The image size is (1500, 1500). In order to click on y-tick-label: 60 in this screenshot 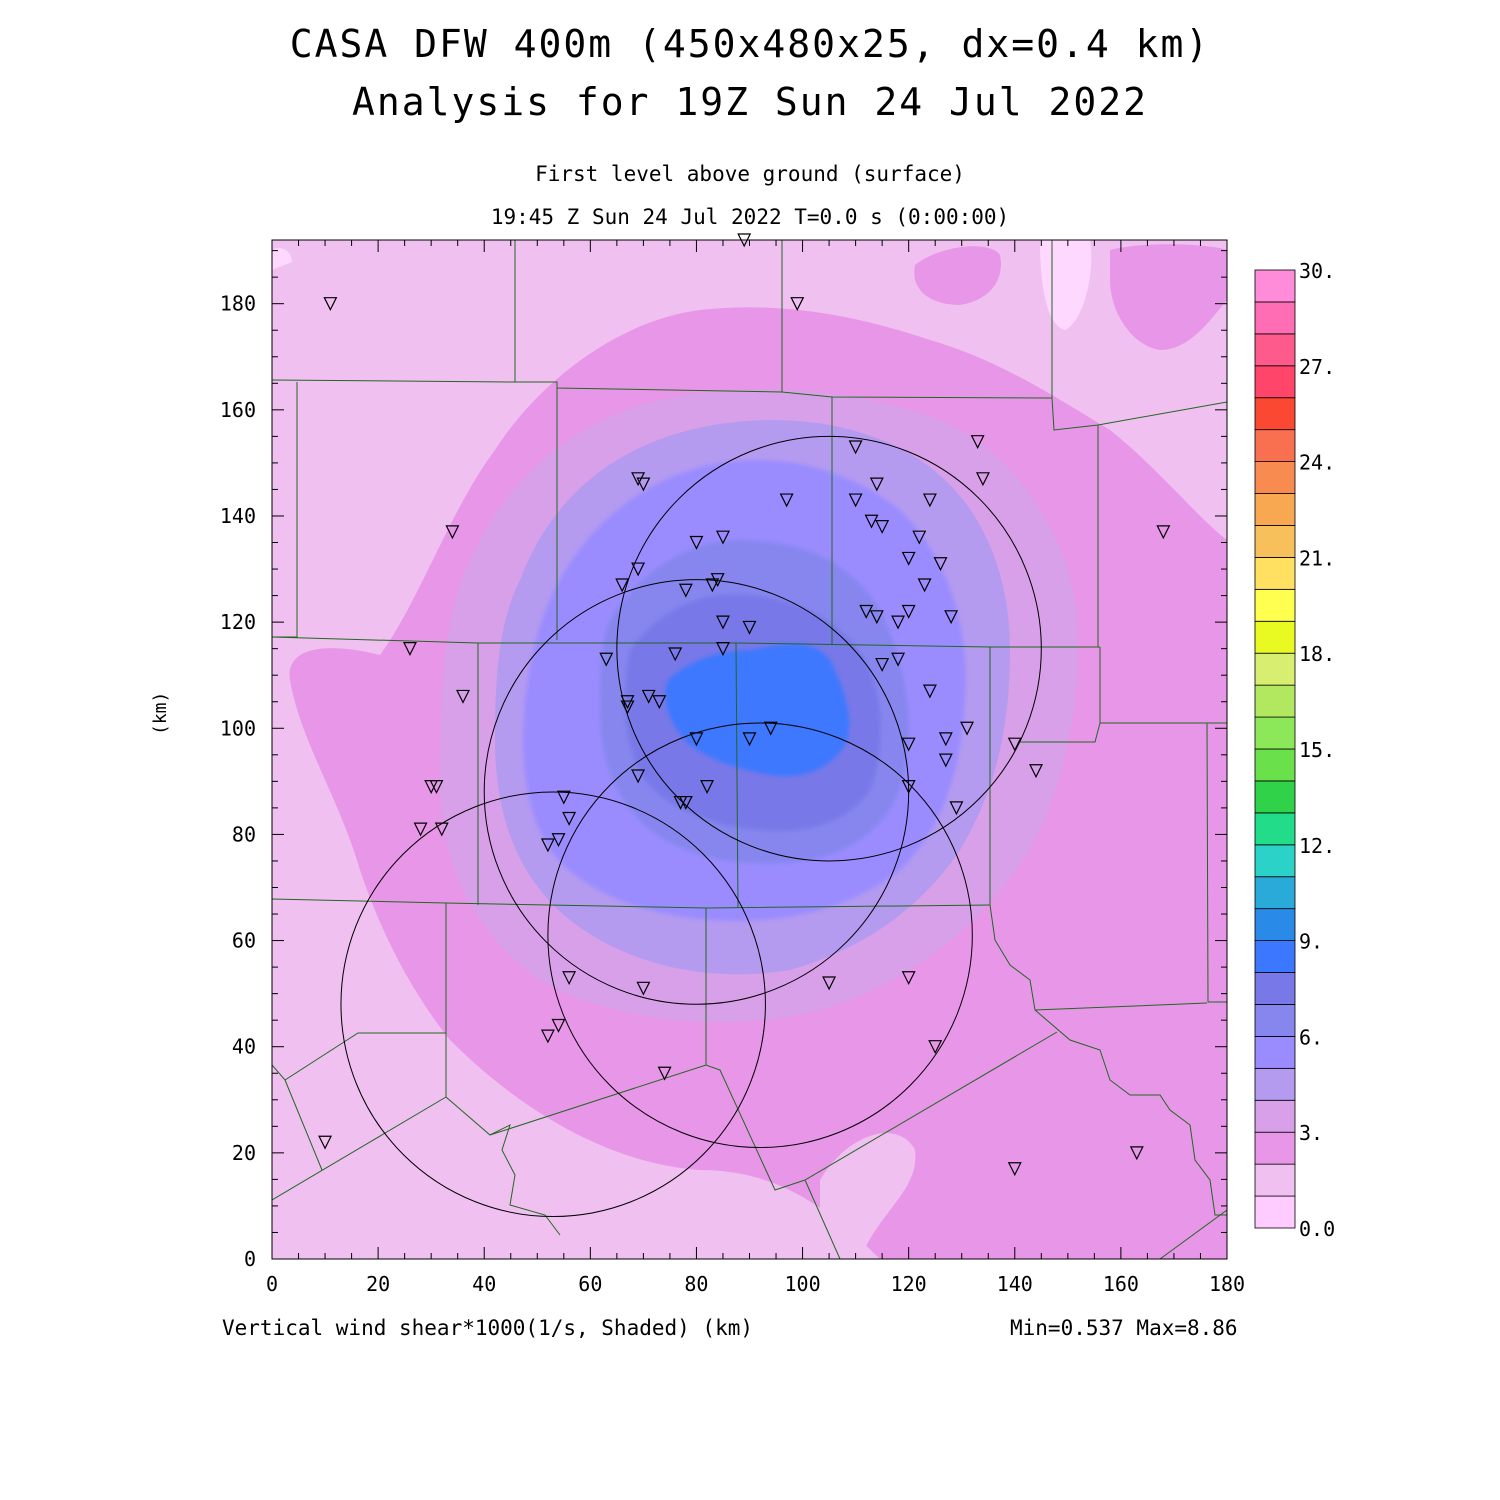, I will do `click(244, 941)`.